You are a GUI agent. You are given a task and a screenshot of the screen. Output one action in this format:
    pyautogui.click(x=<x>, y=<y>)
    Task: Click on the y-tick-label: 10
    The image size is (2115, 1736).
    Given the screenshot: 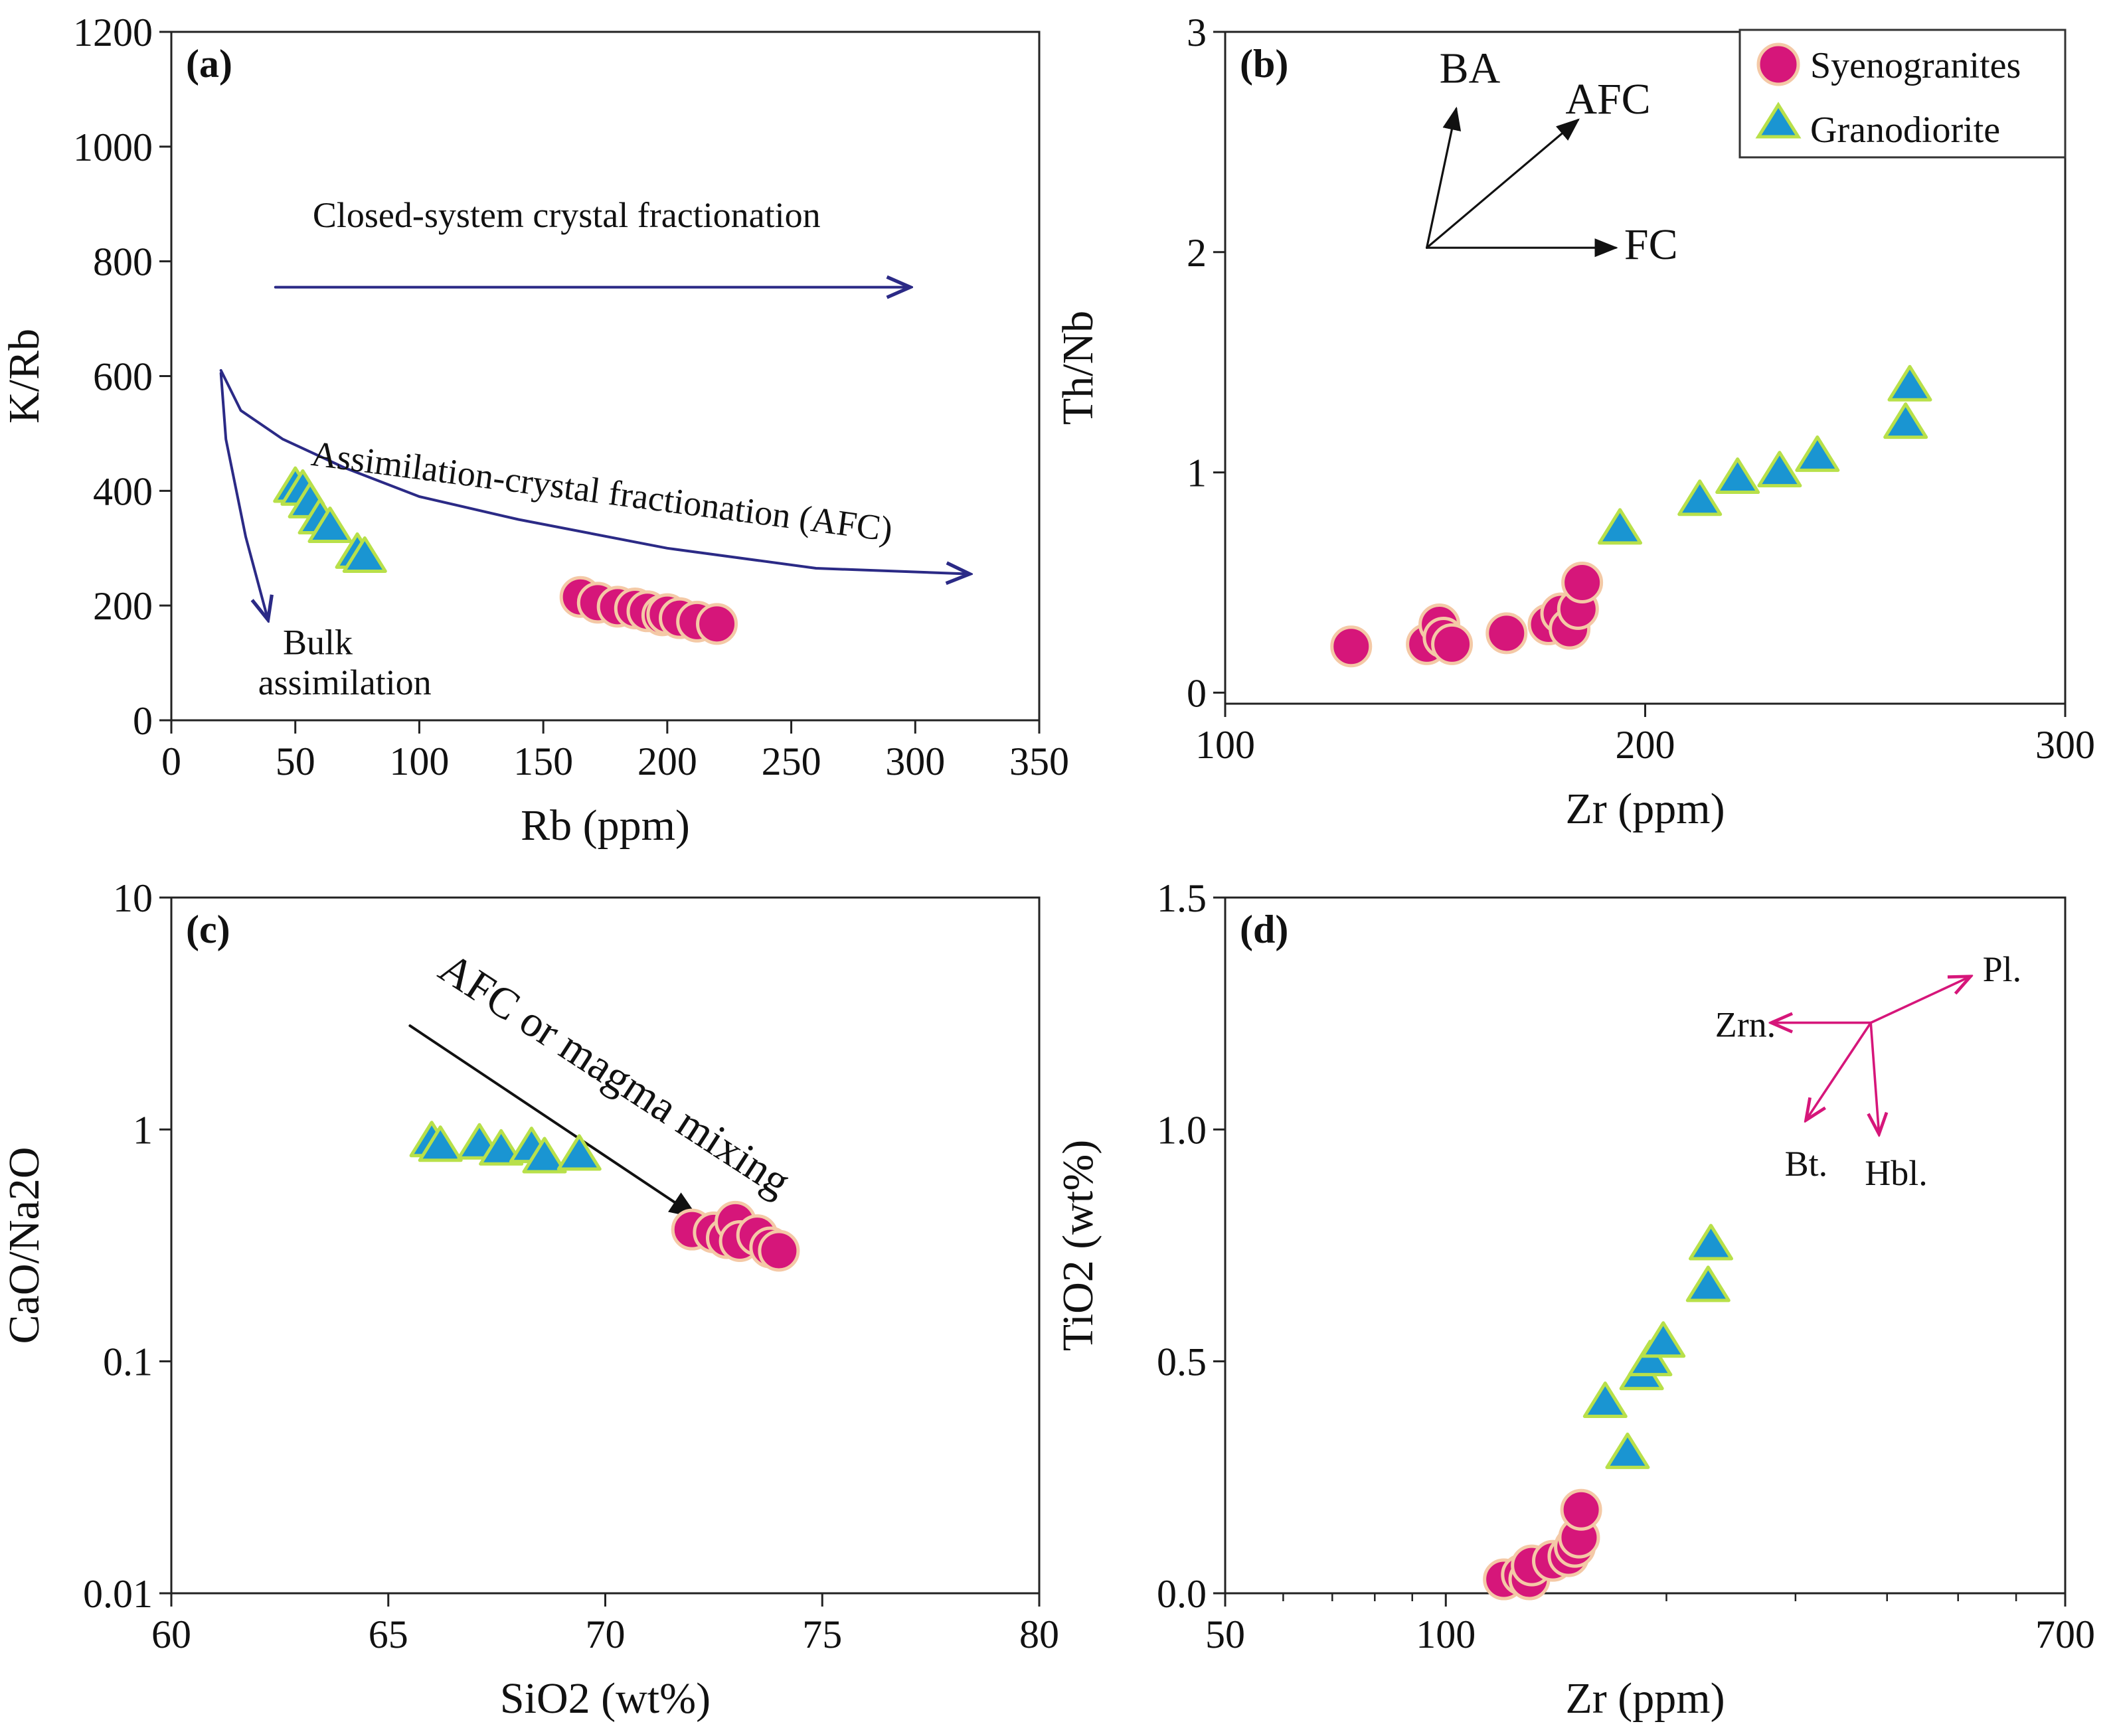 What is the action you would take?
    pyautogui.click(x=133, y=898)
    